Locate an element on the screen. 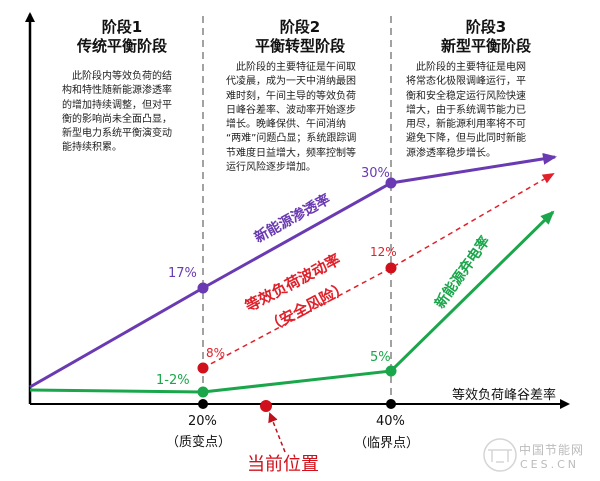  stage-3-title: 阶段3 新型平衡阶段 is located at coordinates (486, 36).